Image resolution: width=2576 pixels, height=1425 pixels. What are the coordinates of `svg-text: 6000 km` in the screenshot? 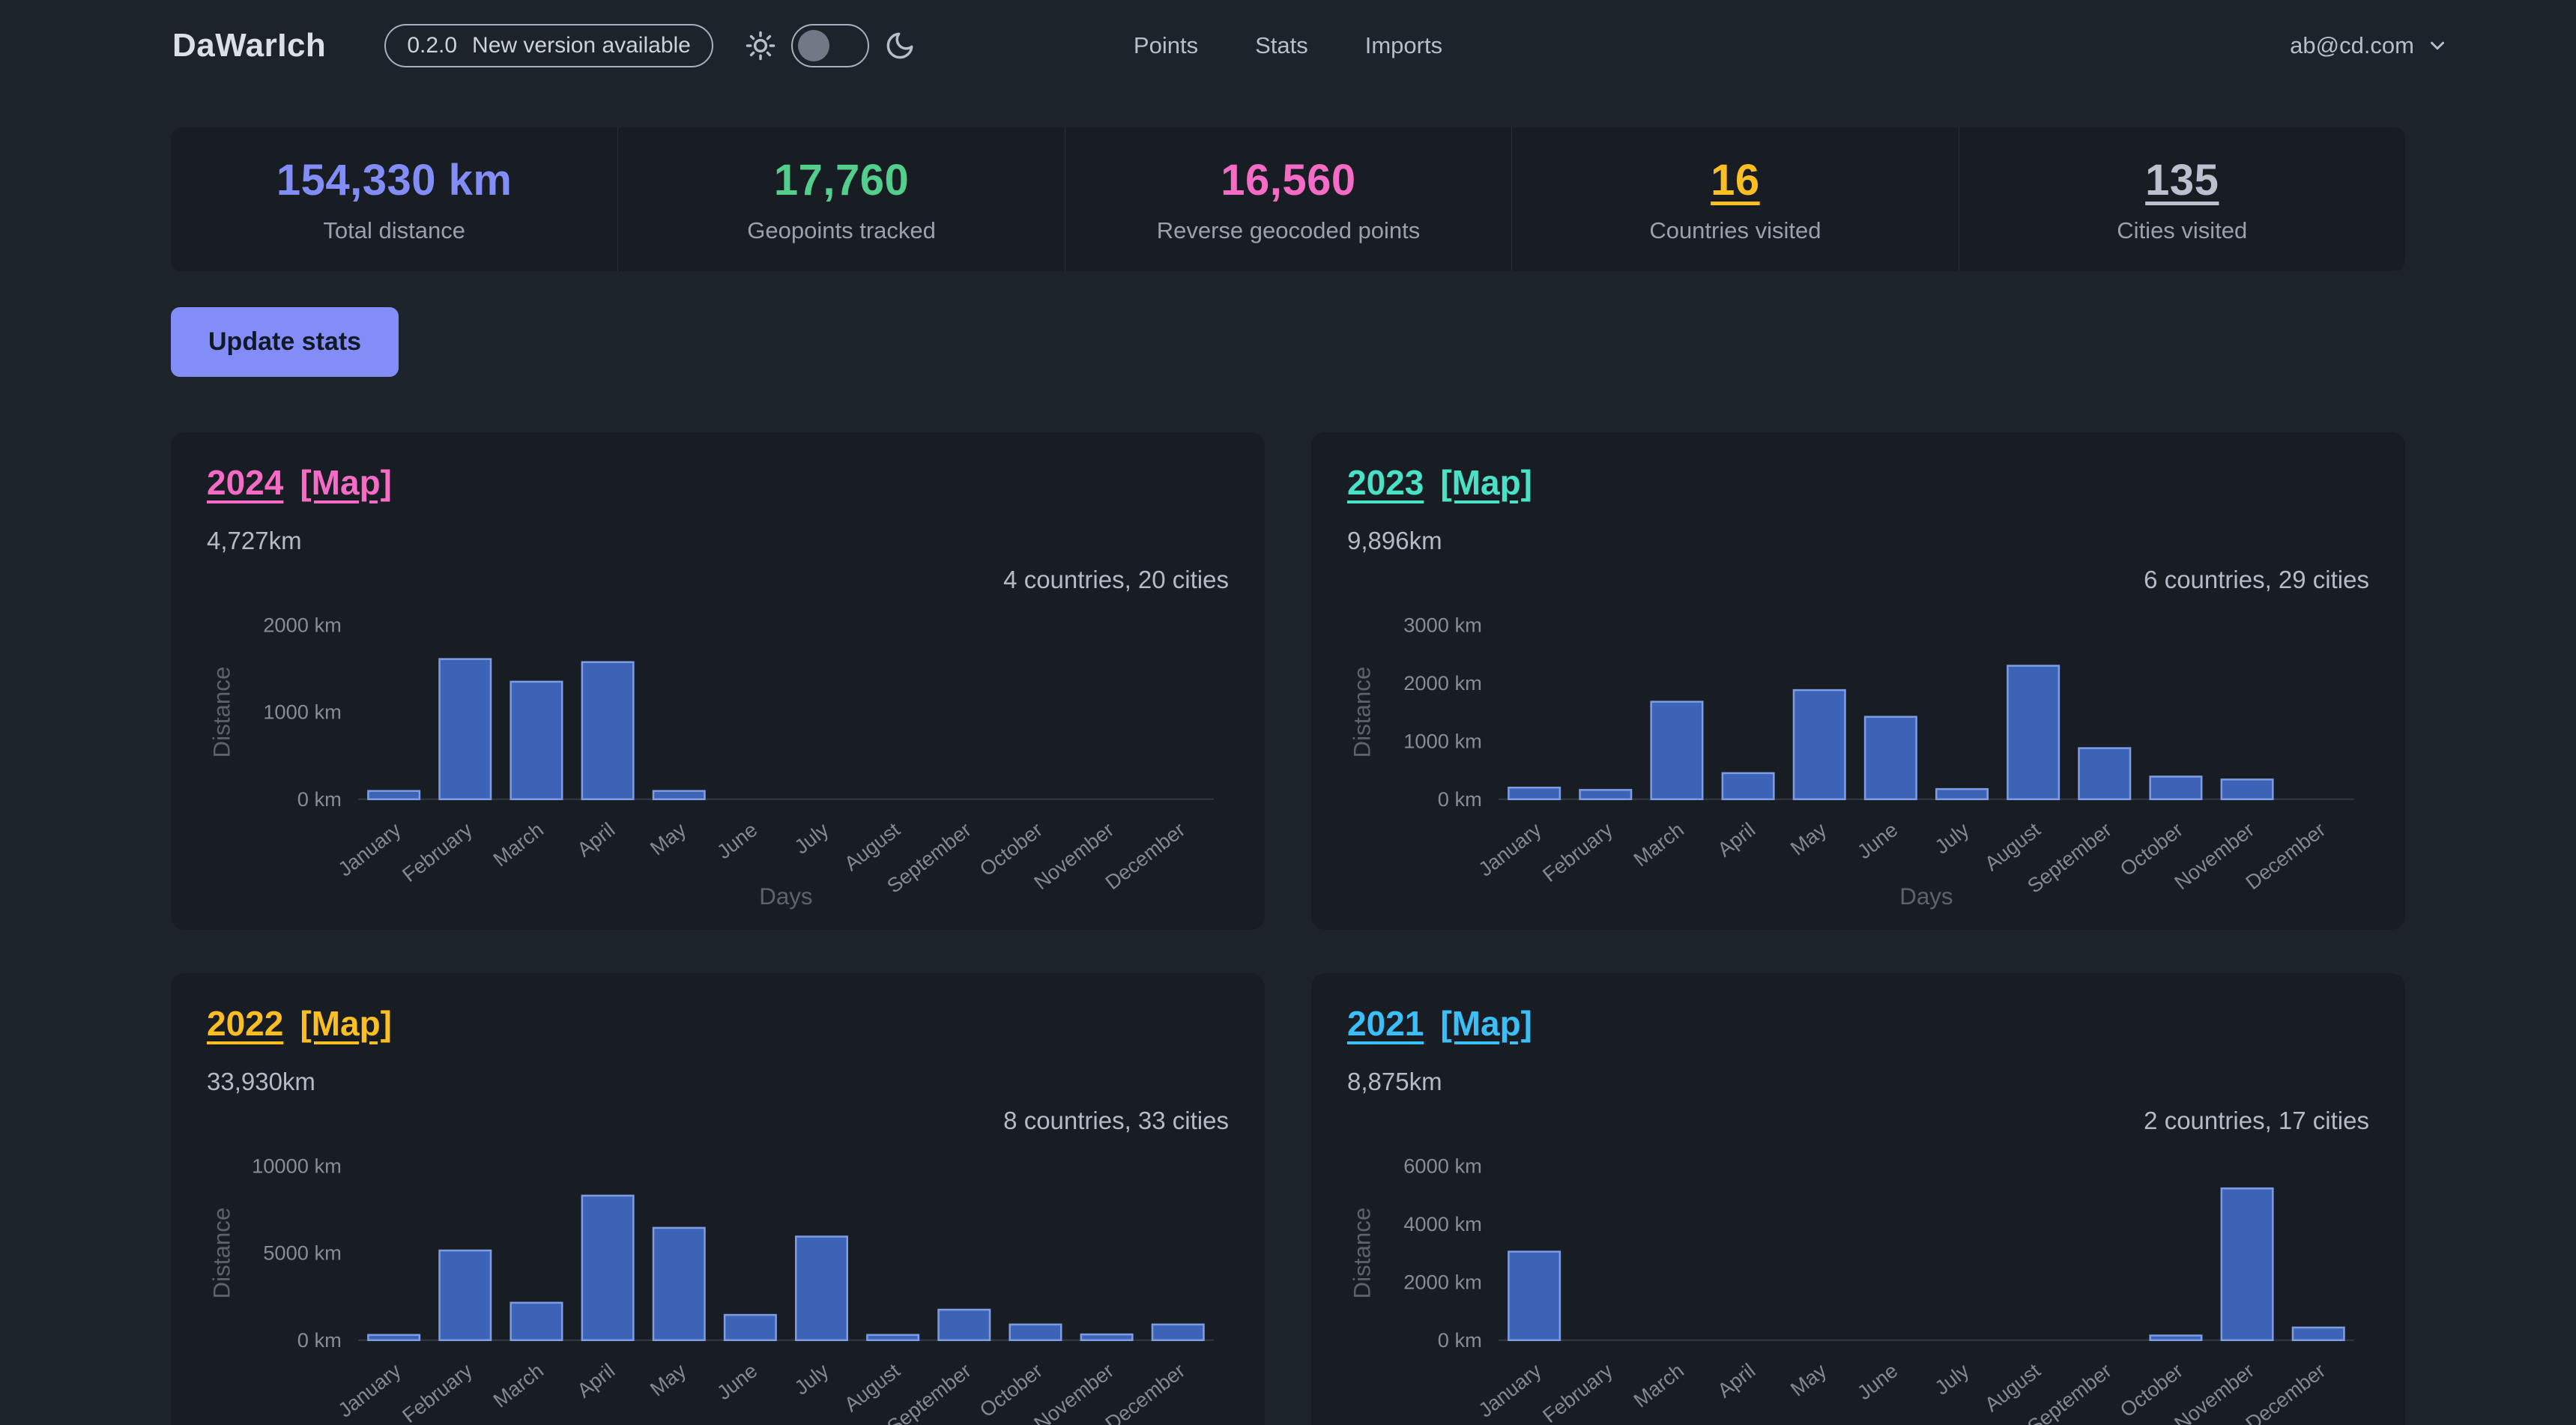 It's located at (1442, 1166).